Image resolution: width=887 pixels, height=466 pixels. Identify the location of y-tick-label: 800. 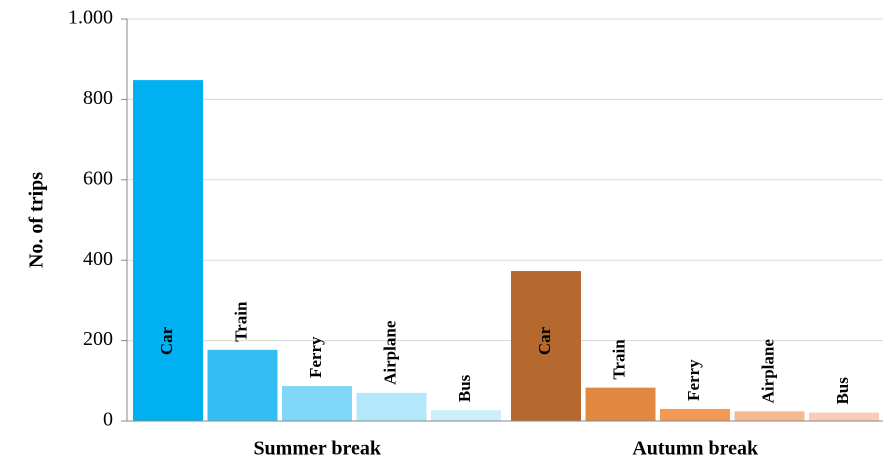
(98, 98).